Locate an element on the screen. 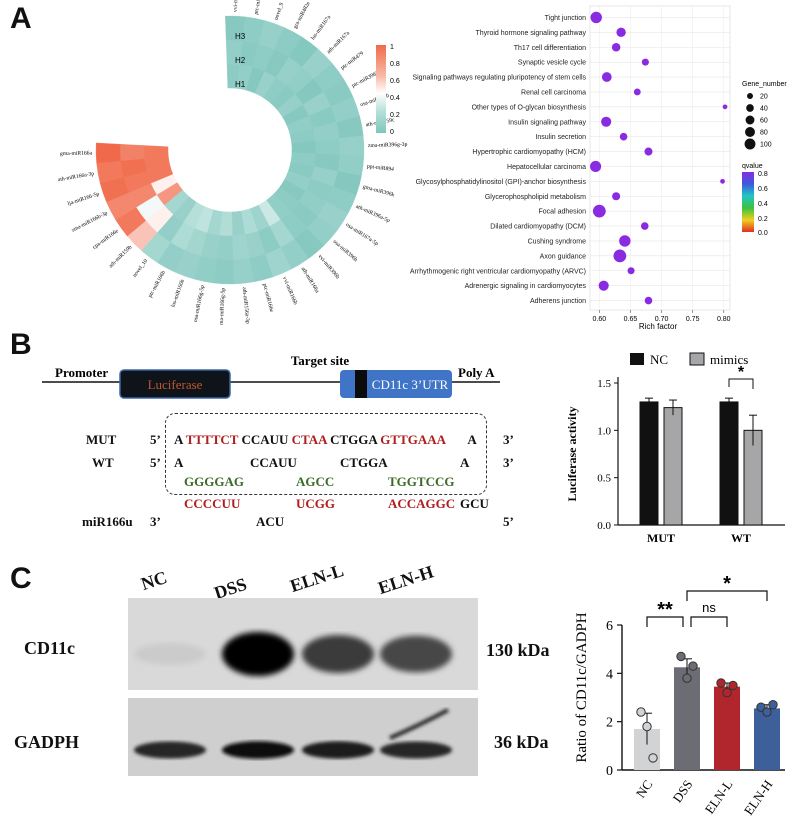 The image size is (800, 832). kegg-xlabel: Rich factor is located at coordinates (658, 326).